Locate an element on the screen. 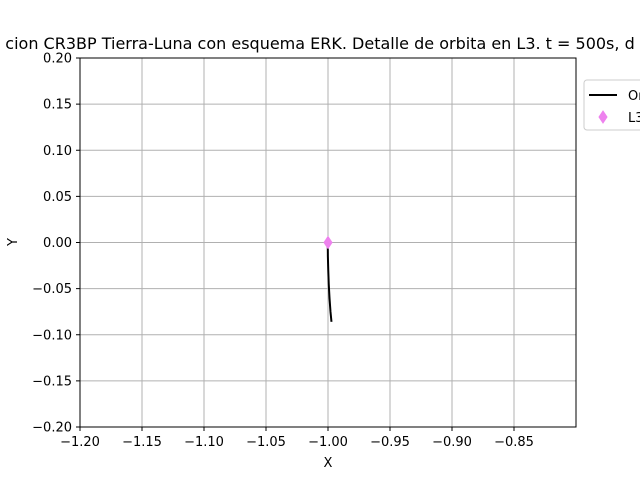 This screenshot has width=640, height=480. legend-box is located at coordinates (611, 105).